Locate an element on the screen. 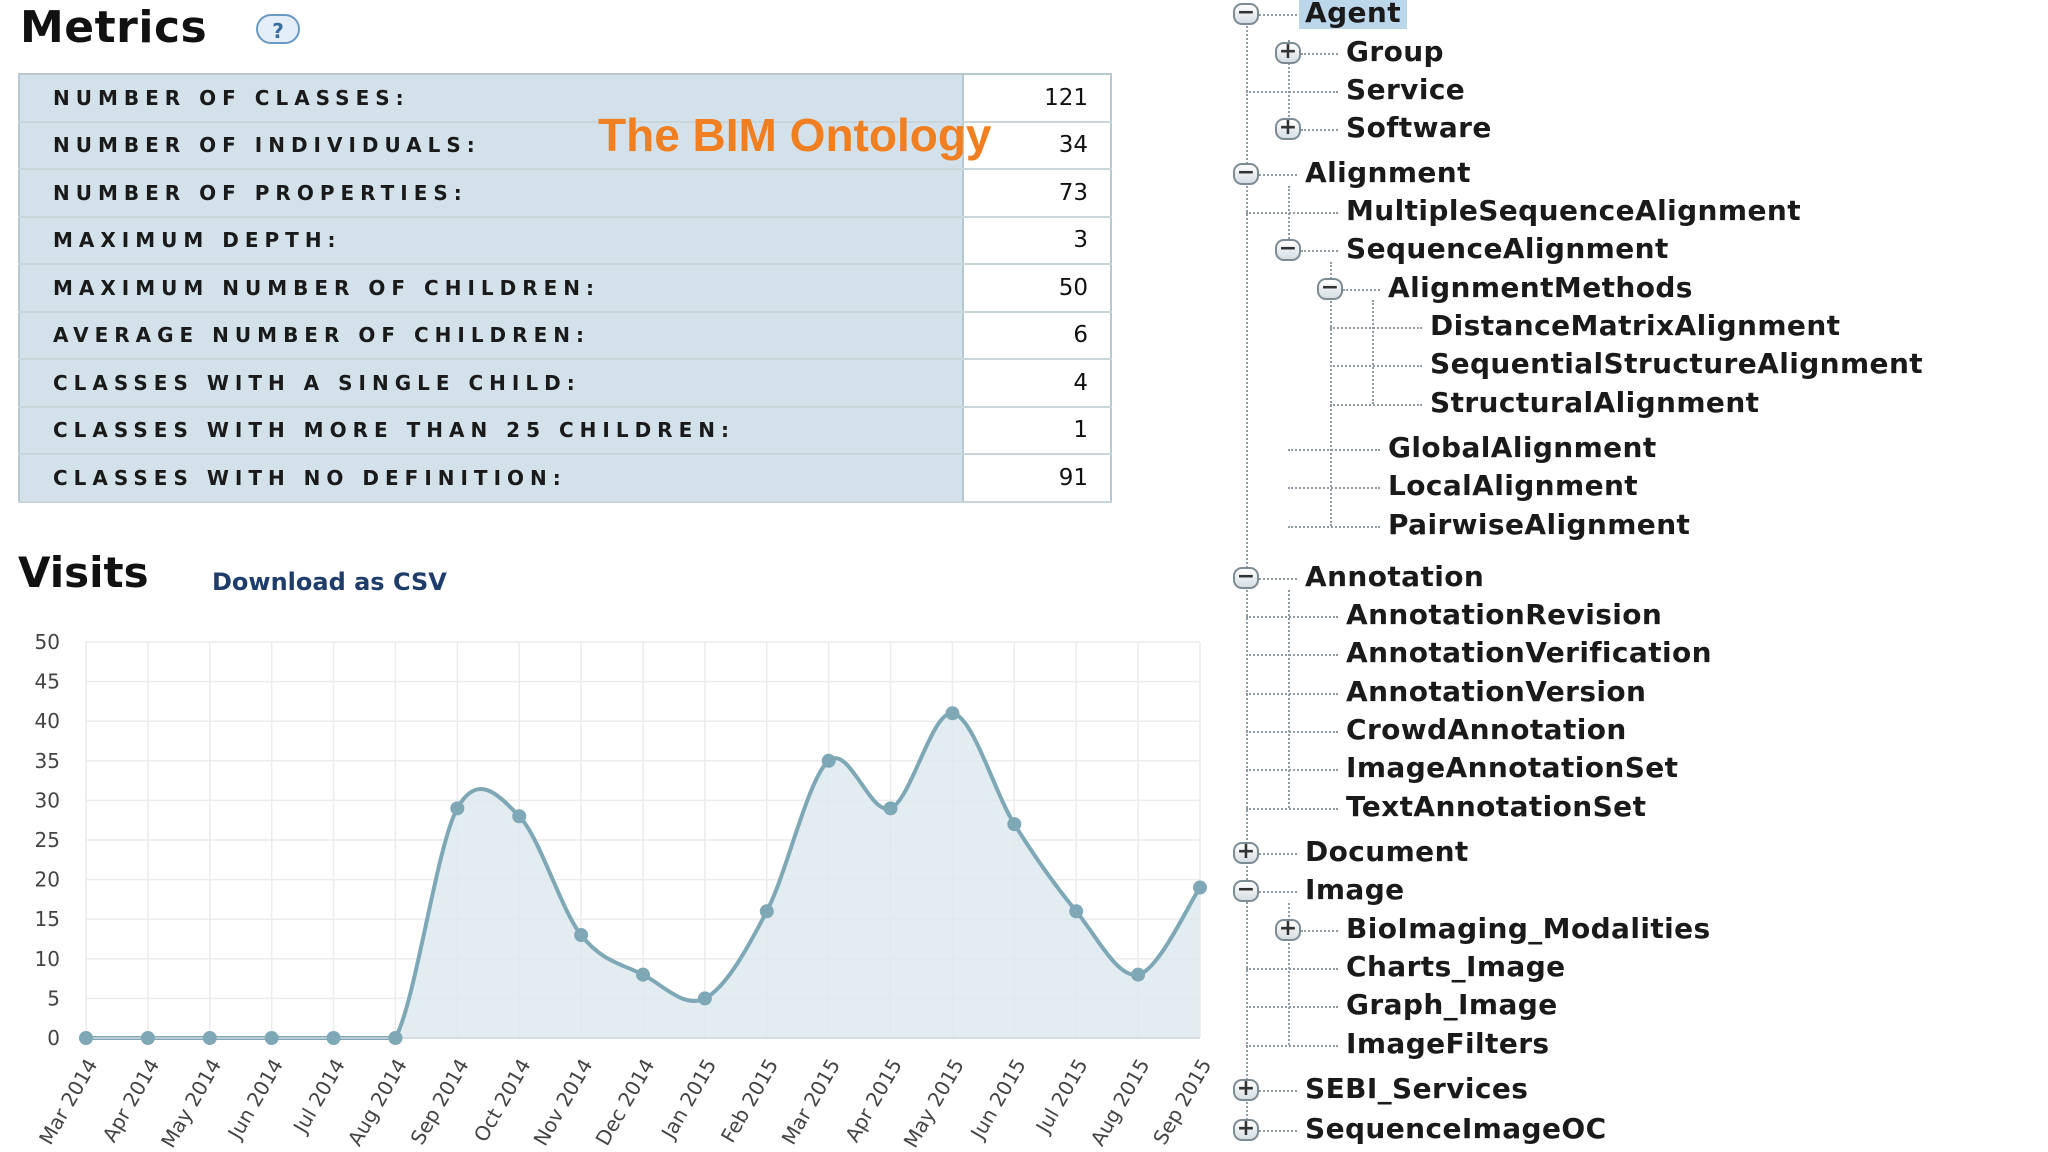  tree-node-alignment: Alignment is located at coordinates (1388, 172).